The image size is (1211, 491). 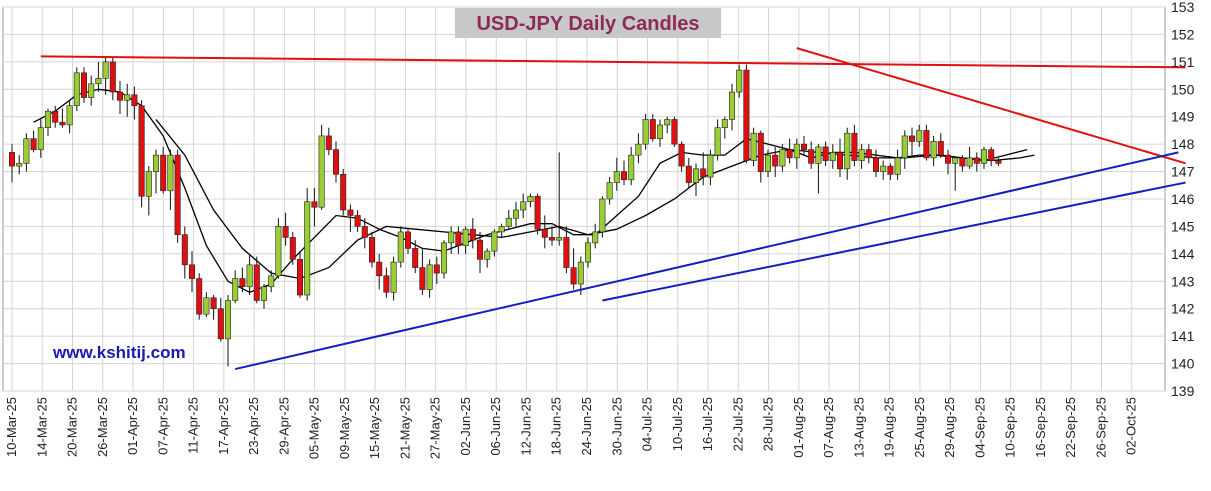 I want to click on y-tick-label: 147, so click(x=1183, y=172).